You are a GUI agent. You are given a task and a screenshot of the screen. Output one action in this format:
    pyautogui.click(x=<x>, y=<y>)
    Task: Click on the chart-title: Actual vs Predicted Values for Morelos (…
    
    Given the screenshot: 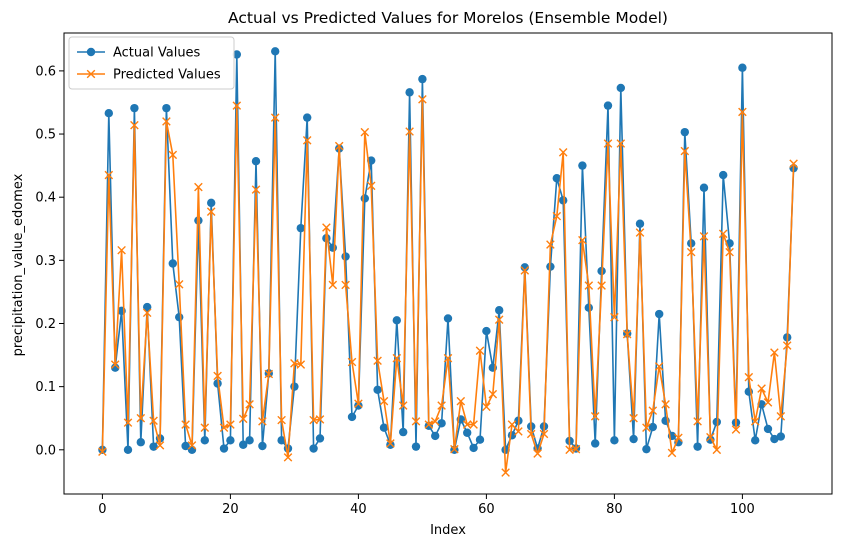 What is the action you would take?
    pyautogui.click(x=448, y=18)
    